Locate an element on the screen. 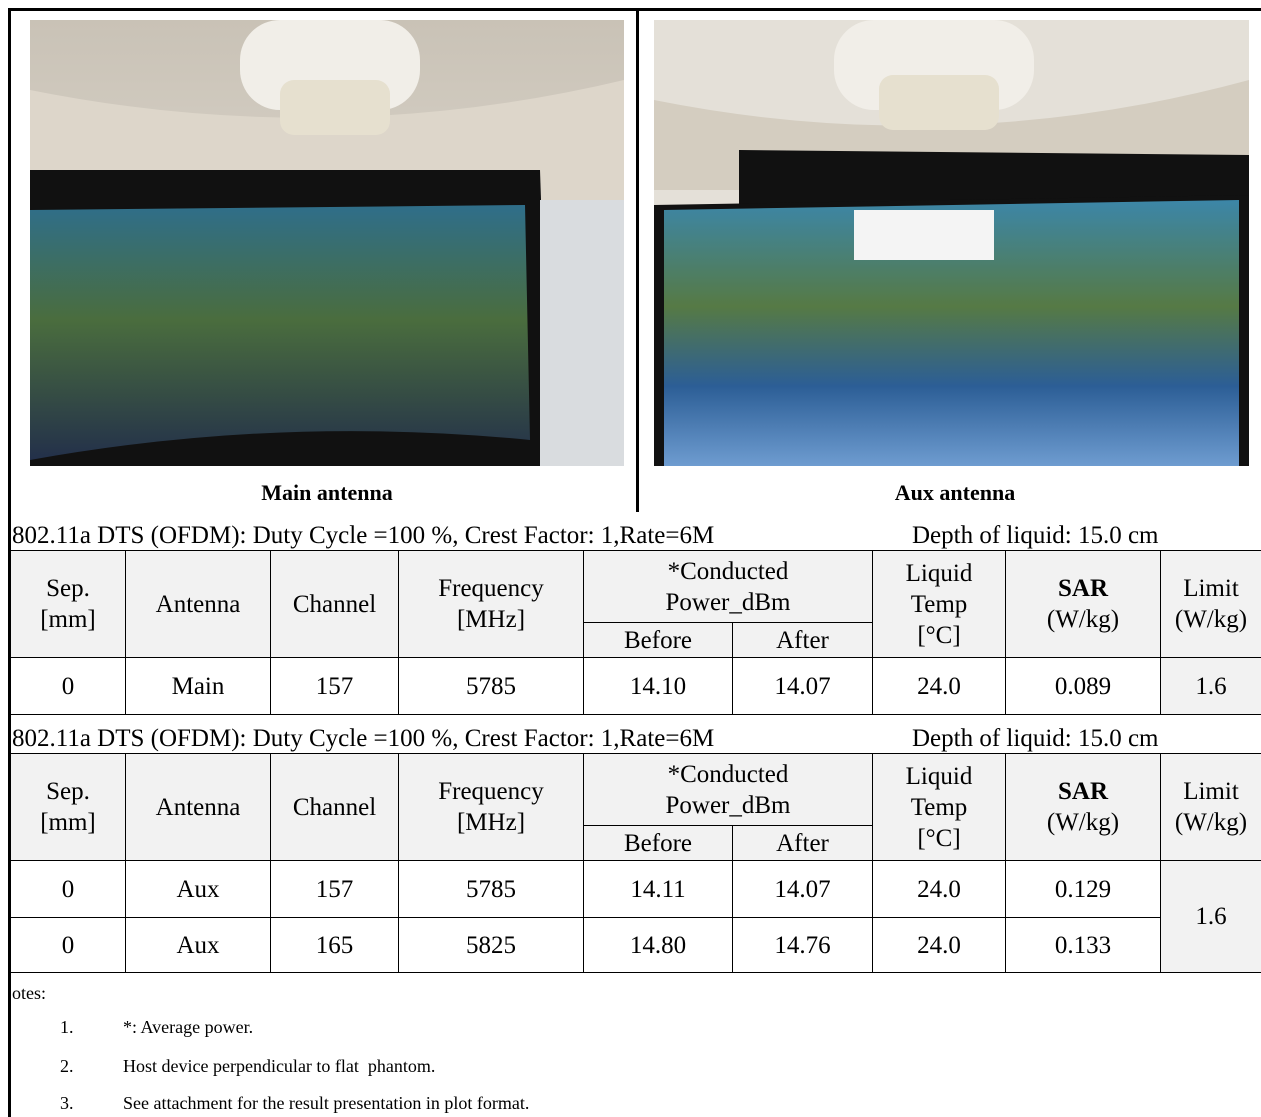 The height and width of the screenshot is (1117, 1261). photo-caption: Aux antenna is located at coordinates (955, 492).